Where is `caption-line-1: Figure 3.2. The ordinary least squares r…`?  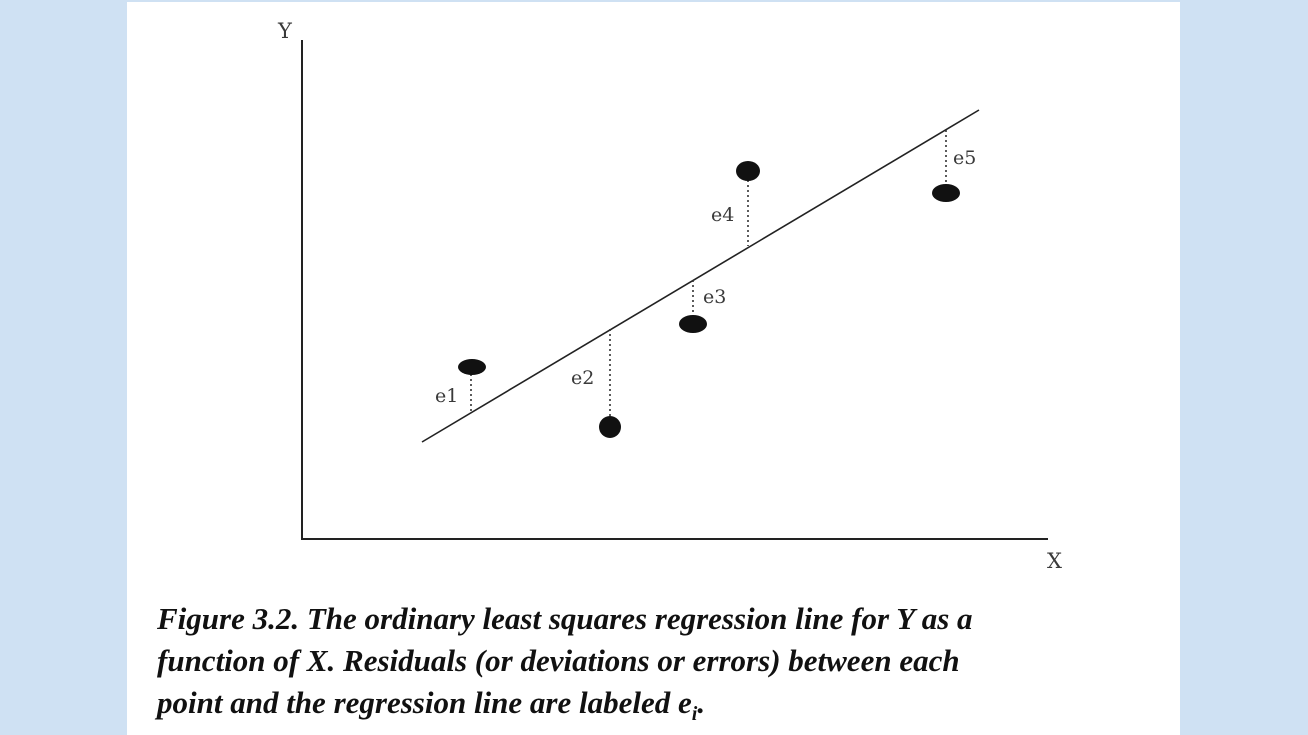
caption-line-1: Figure 3.2. The ordinary least squares r… is located at coordinates (565, 618).